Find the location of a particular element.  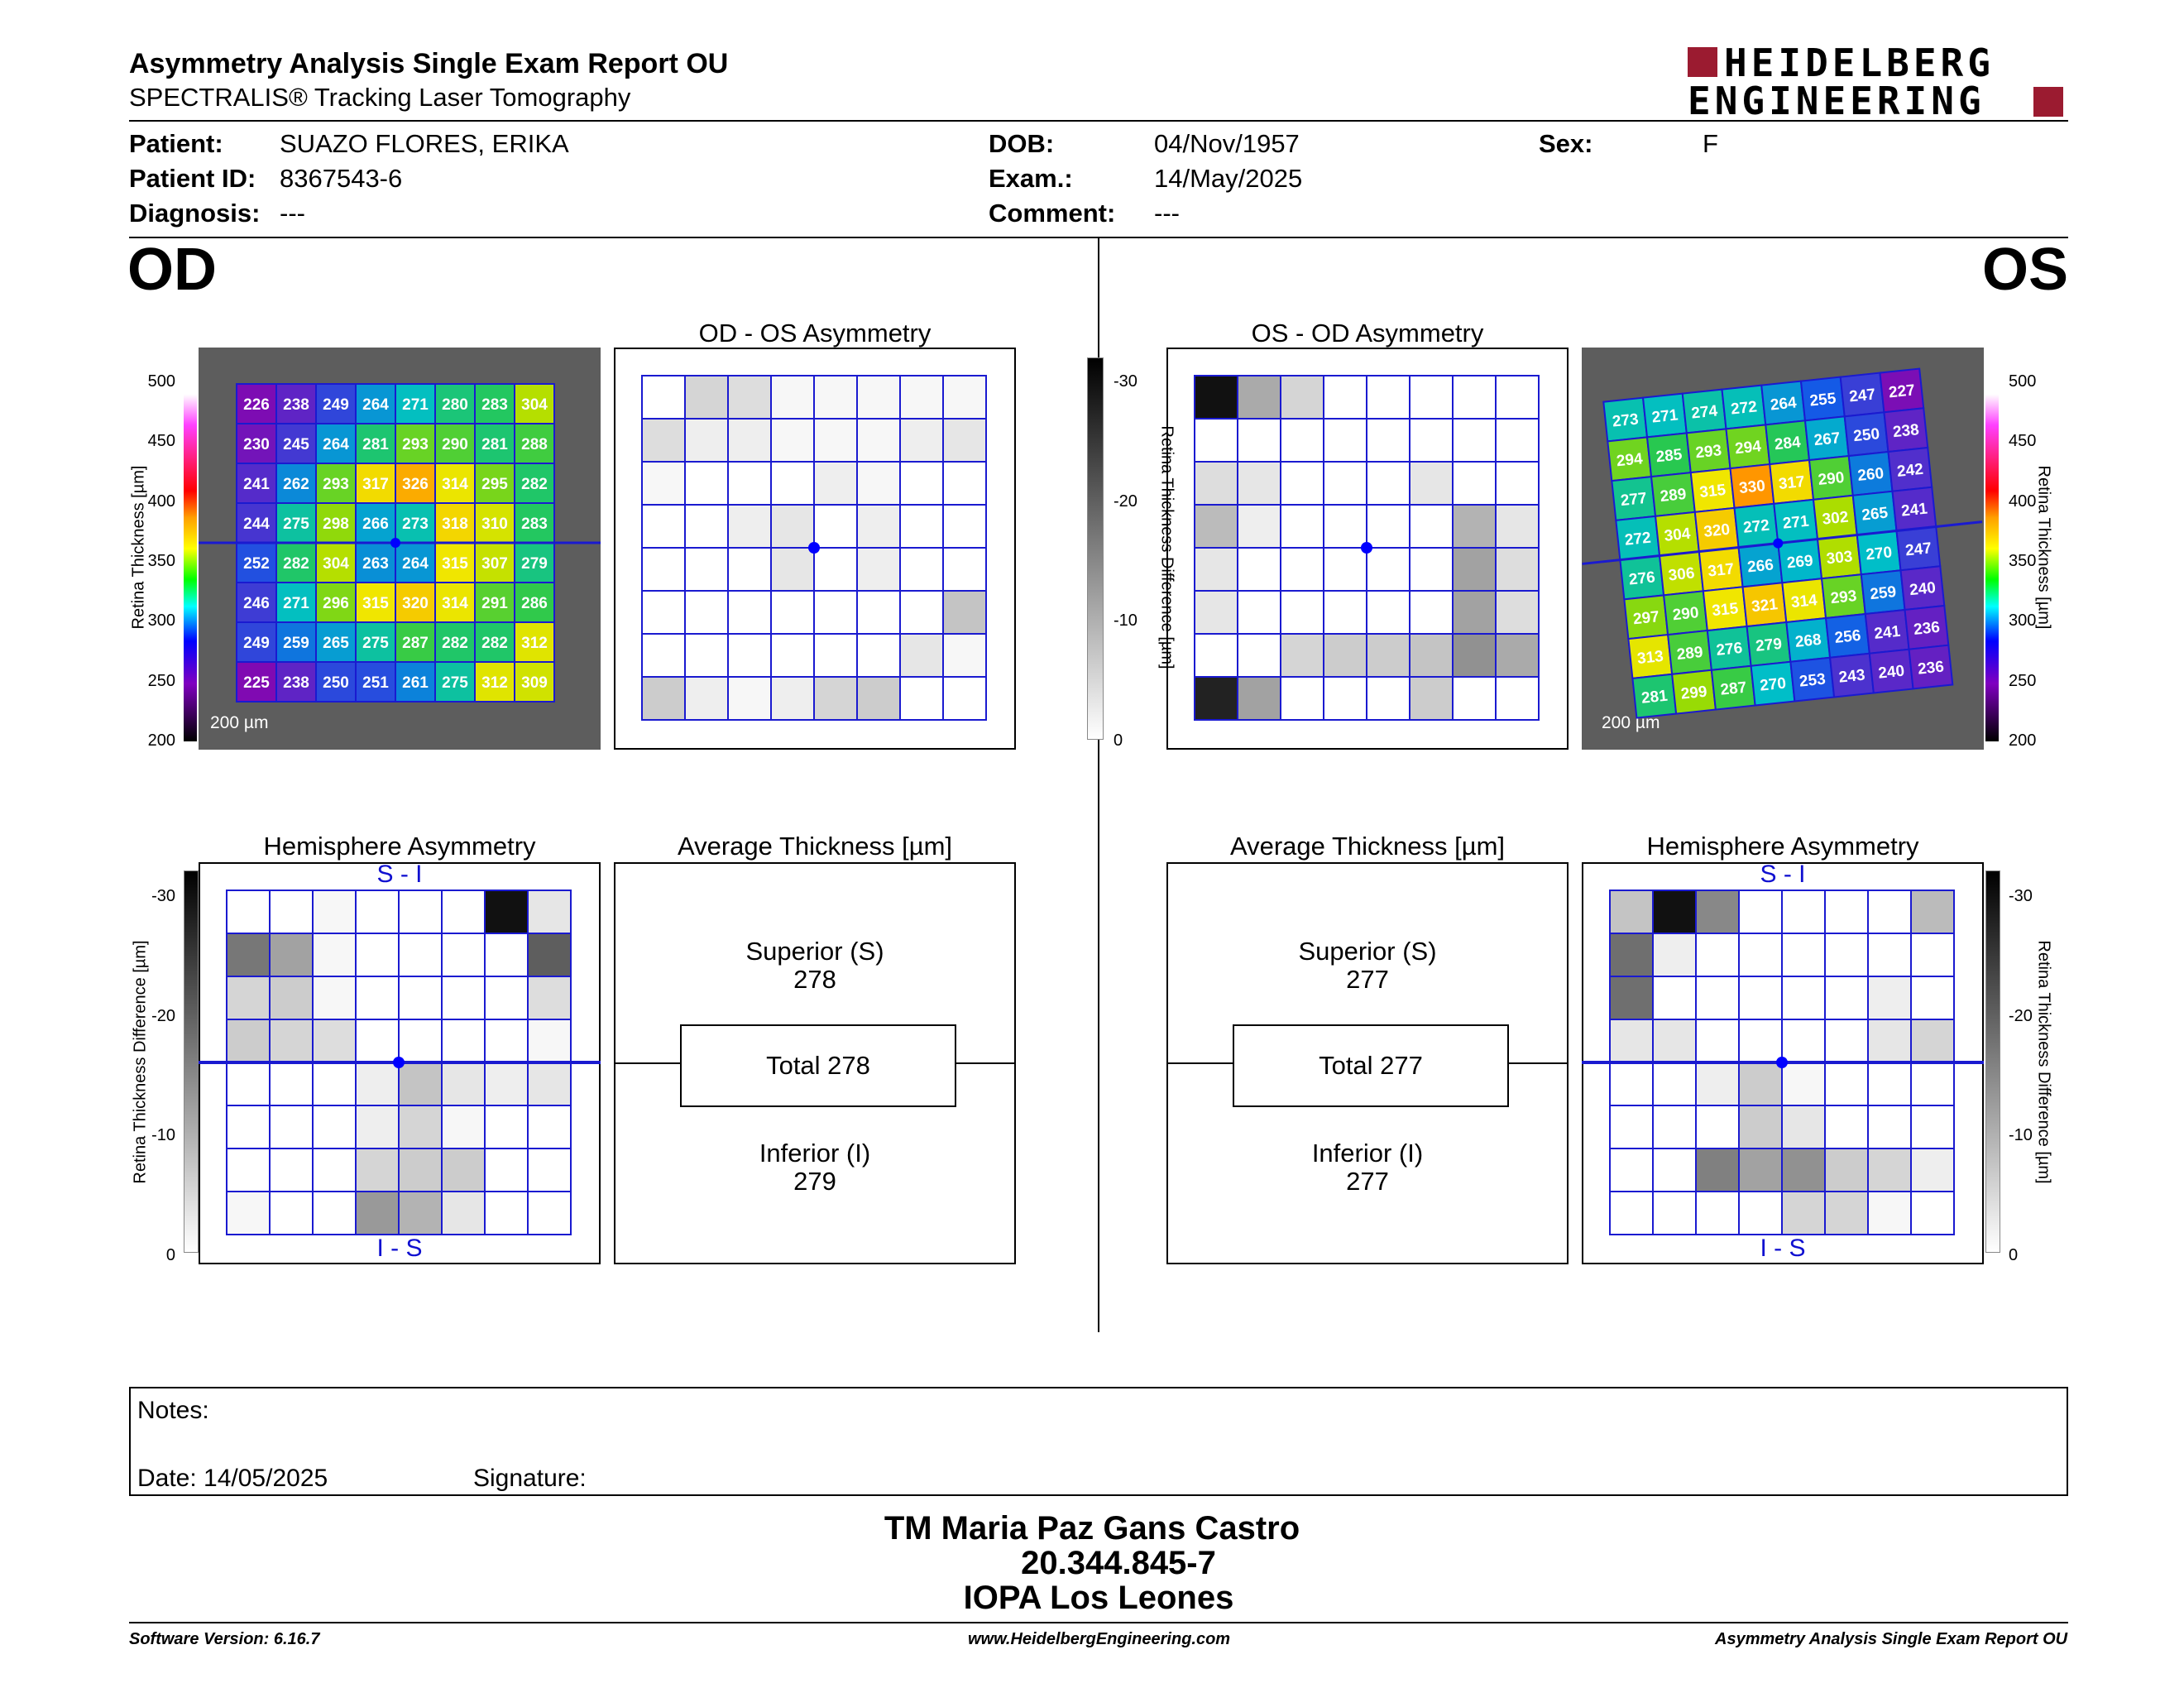

thickness-value: 238 is located at coordinates (296, 405).